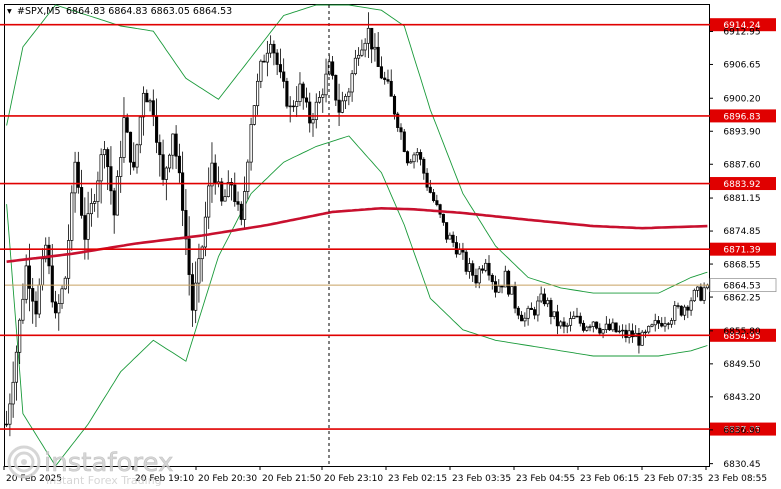 The width and height of the screenshot is (781, 489). I want to click on y-tick: 6849.50, so click(735, 365).